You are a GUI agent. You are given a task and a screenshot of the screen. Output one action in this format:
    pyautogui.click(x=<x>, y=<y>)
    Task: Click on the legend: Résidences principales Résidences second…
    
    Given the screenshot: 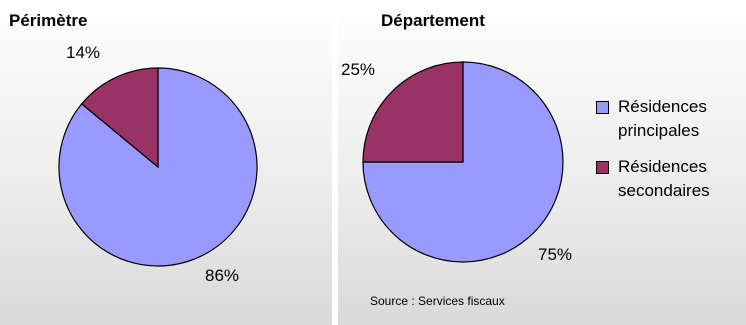 What is the action you would take?
    pyautogui.click(x=671, y=155)
    